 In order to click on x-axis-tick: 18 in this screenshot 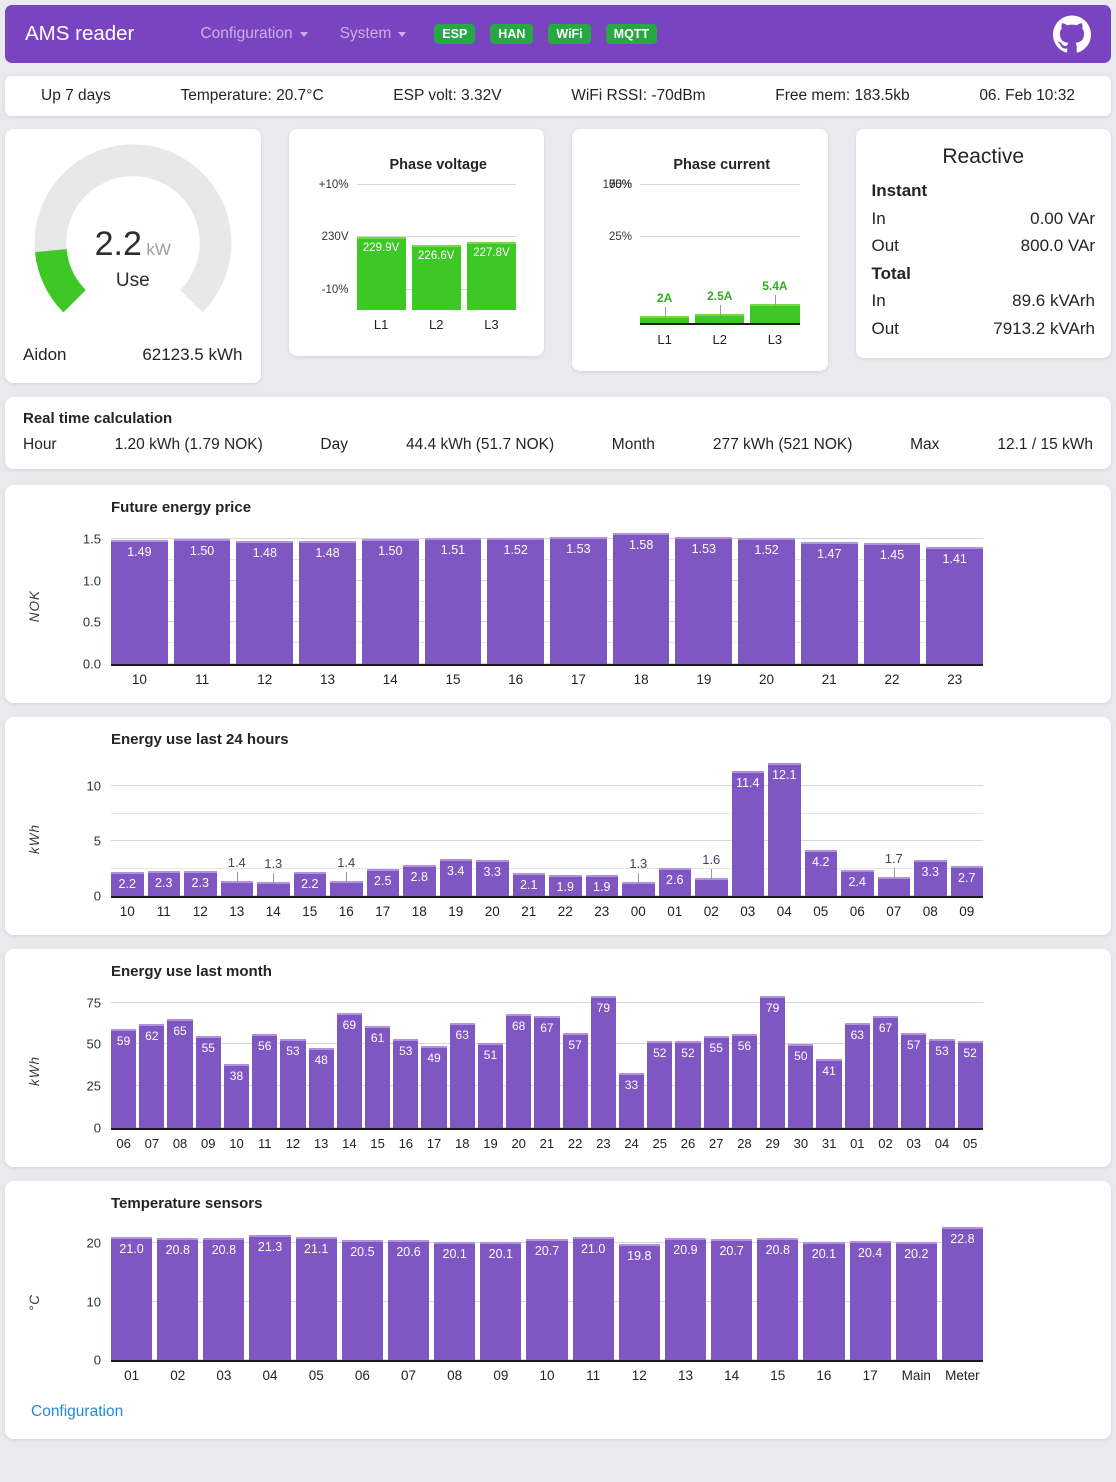, I will do `click(419, 911)`.